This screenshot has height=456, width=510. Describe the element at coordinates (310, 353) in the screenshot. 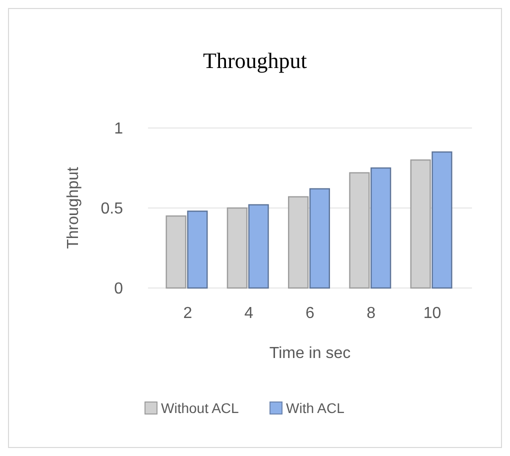

I see `x-axis-title: Time in sec` at that location.